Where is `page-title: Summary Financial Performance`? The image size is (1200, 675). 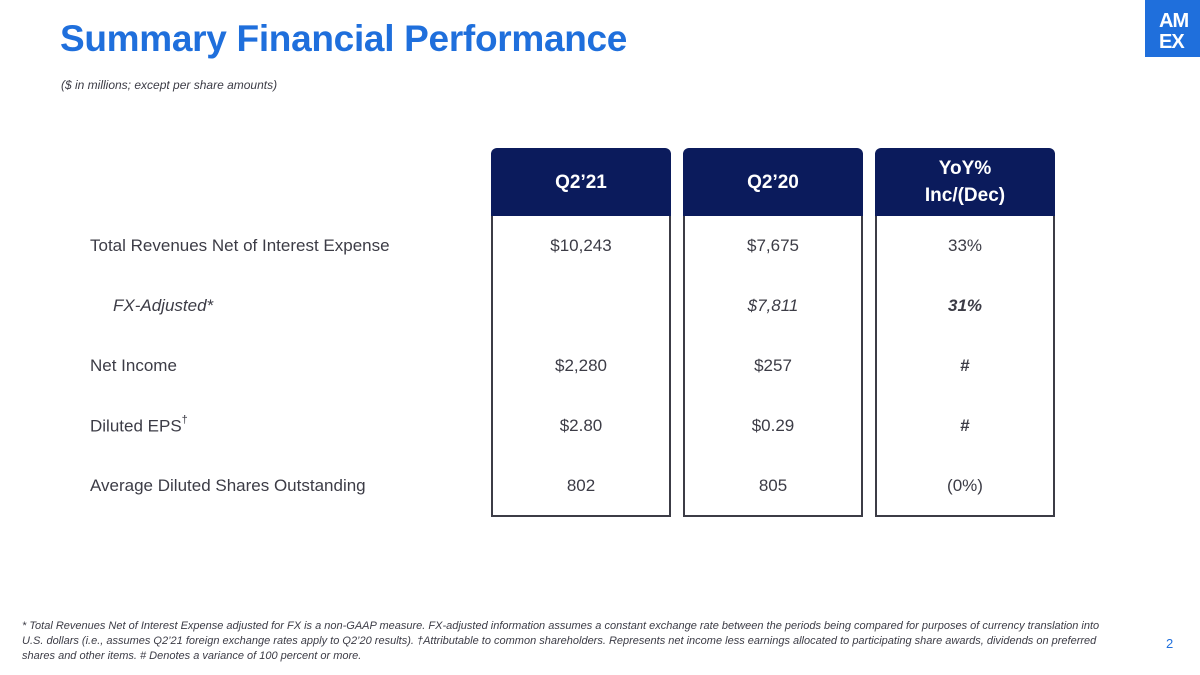
page-title: Summary Financial Performance is located at coordinates (344, 38).